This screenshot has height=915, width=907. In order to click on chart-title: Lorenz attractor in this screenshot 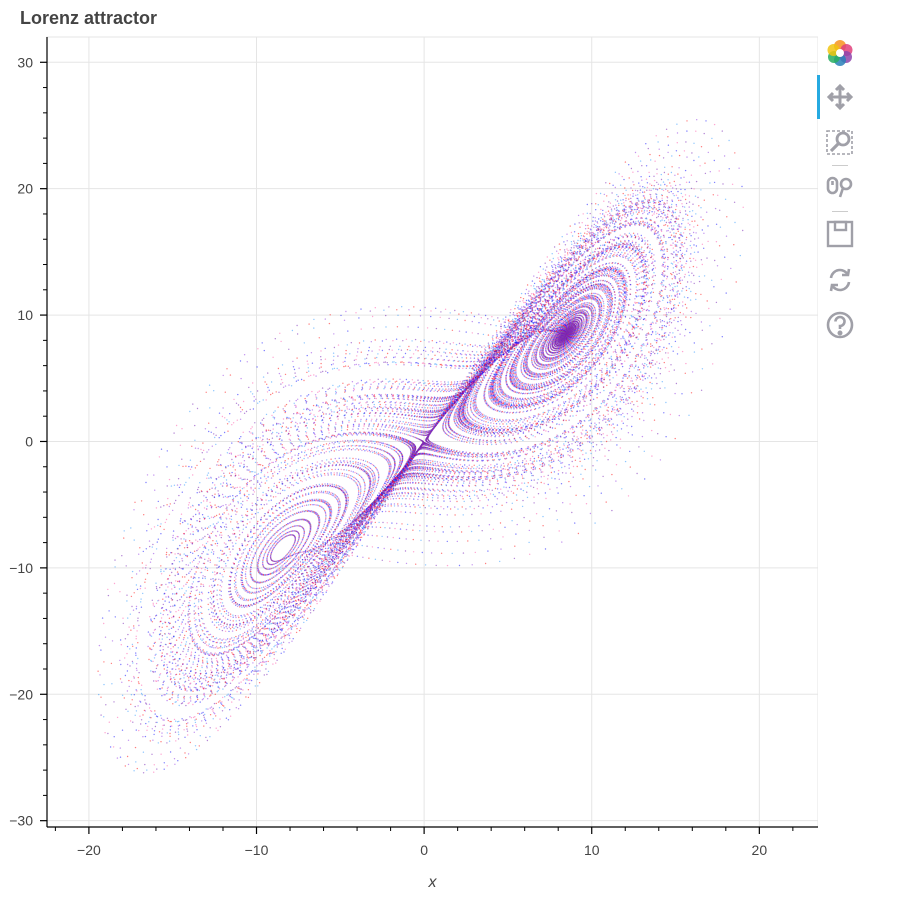, I will do `click(88, 18)`.